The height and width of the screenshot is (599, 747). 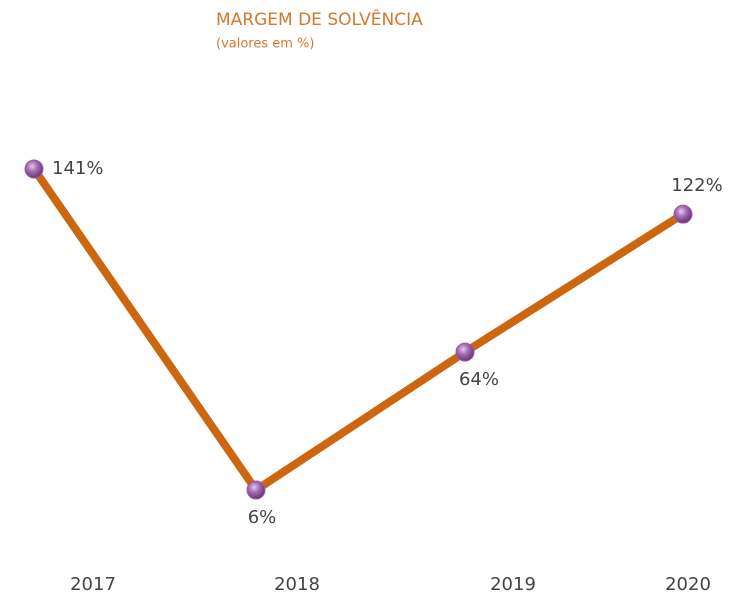 What do you see at coordinates (77, 168) in the screenshot?
I see `data-label: 141%` at bounding box center [77, 168].